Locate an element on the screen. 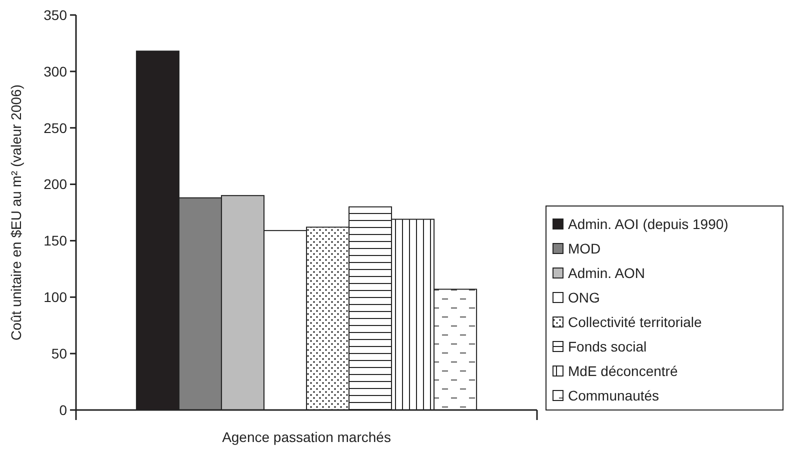 Image resolution: width=785 pixels, height=451 pixels. legend-label: MdE déconcentré is located at coordinates (623, 370).